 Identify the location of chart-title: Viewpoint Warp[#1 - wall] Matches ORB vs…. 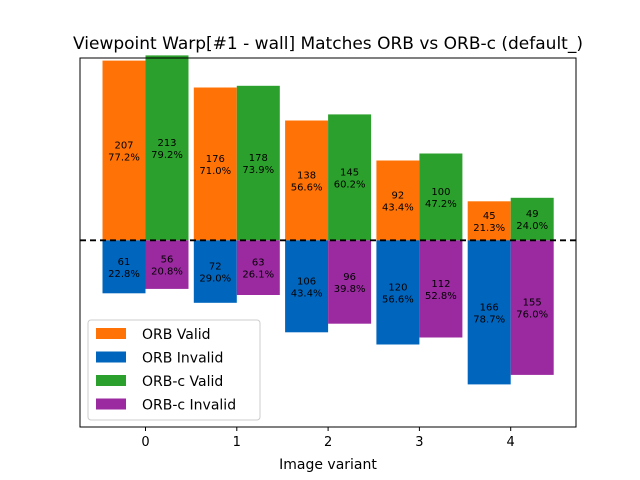
(328, 44).